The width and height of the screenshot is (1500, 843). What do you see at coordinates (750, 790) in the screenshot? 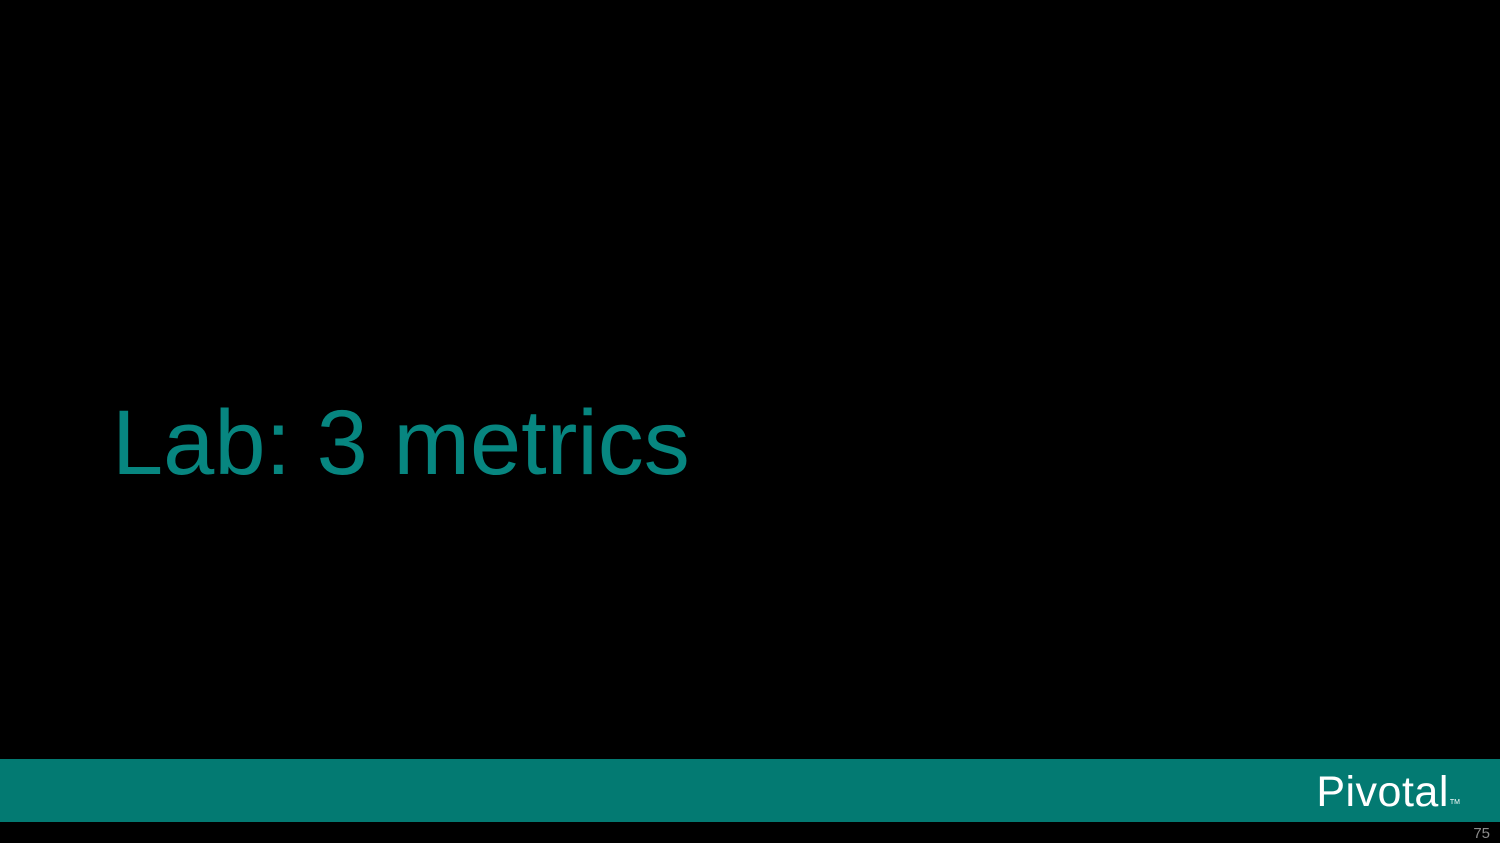
I see `footer-bar: Pivotal TM` at bounding box center [750, 790].